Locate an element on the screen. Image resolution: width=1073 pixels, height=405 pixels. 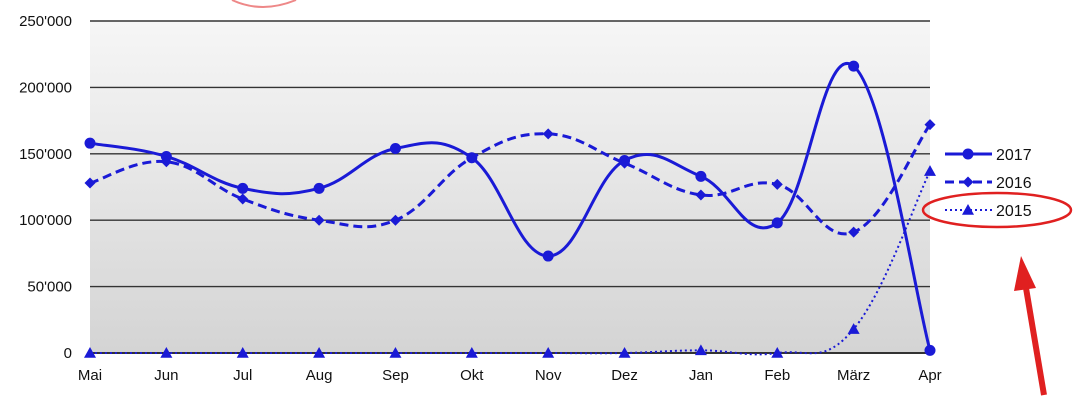
legend-label: 2015 is located at coordinates (1014, 211).